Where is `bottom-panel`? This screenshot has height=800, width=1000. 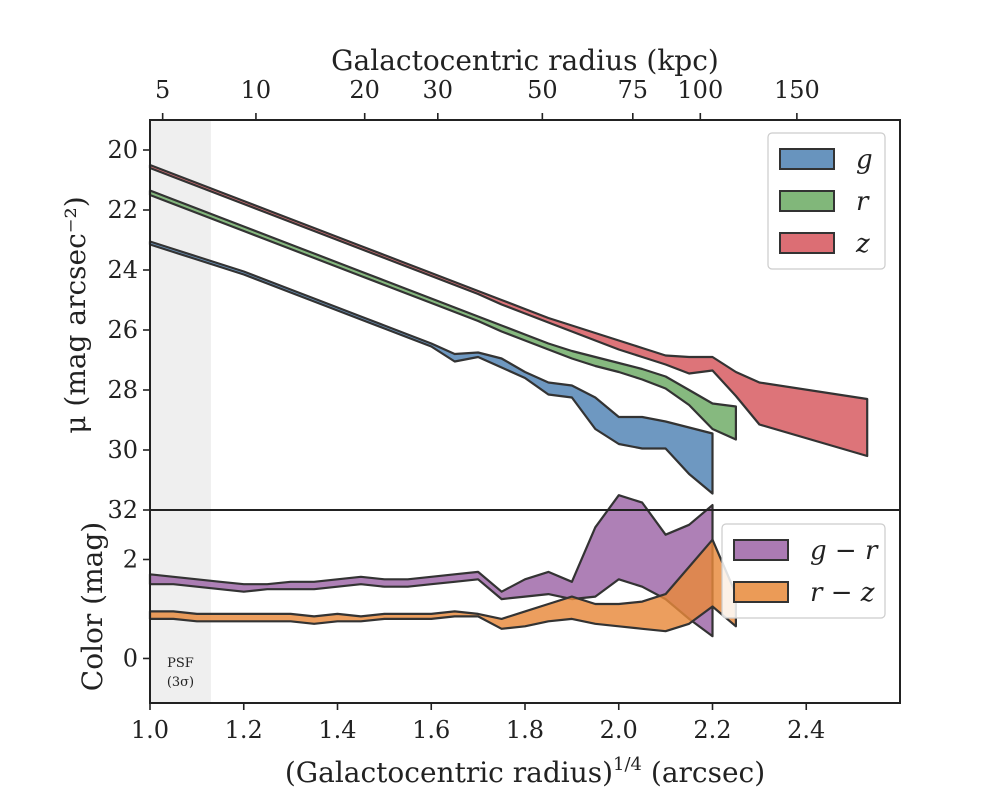
bottom-panel is located at coordinates (443, 566).